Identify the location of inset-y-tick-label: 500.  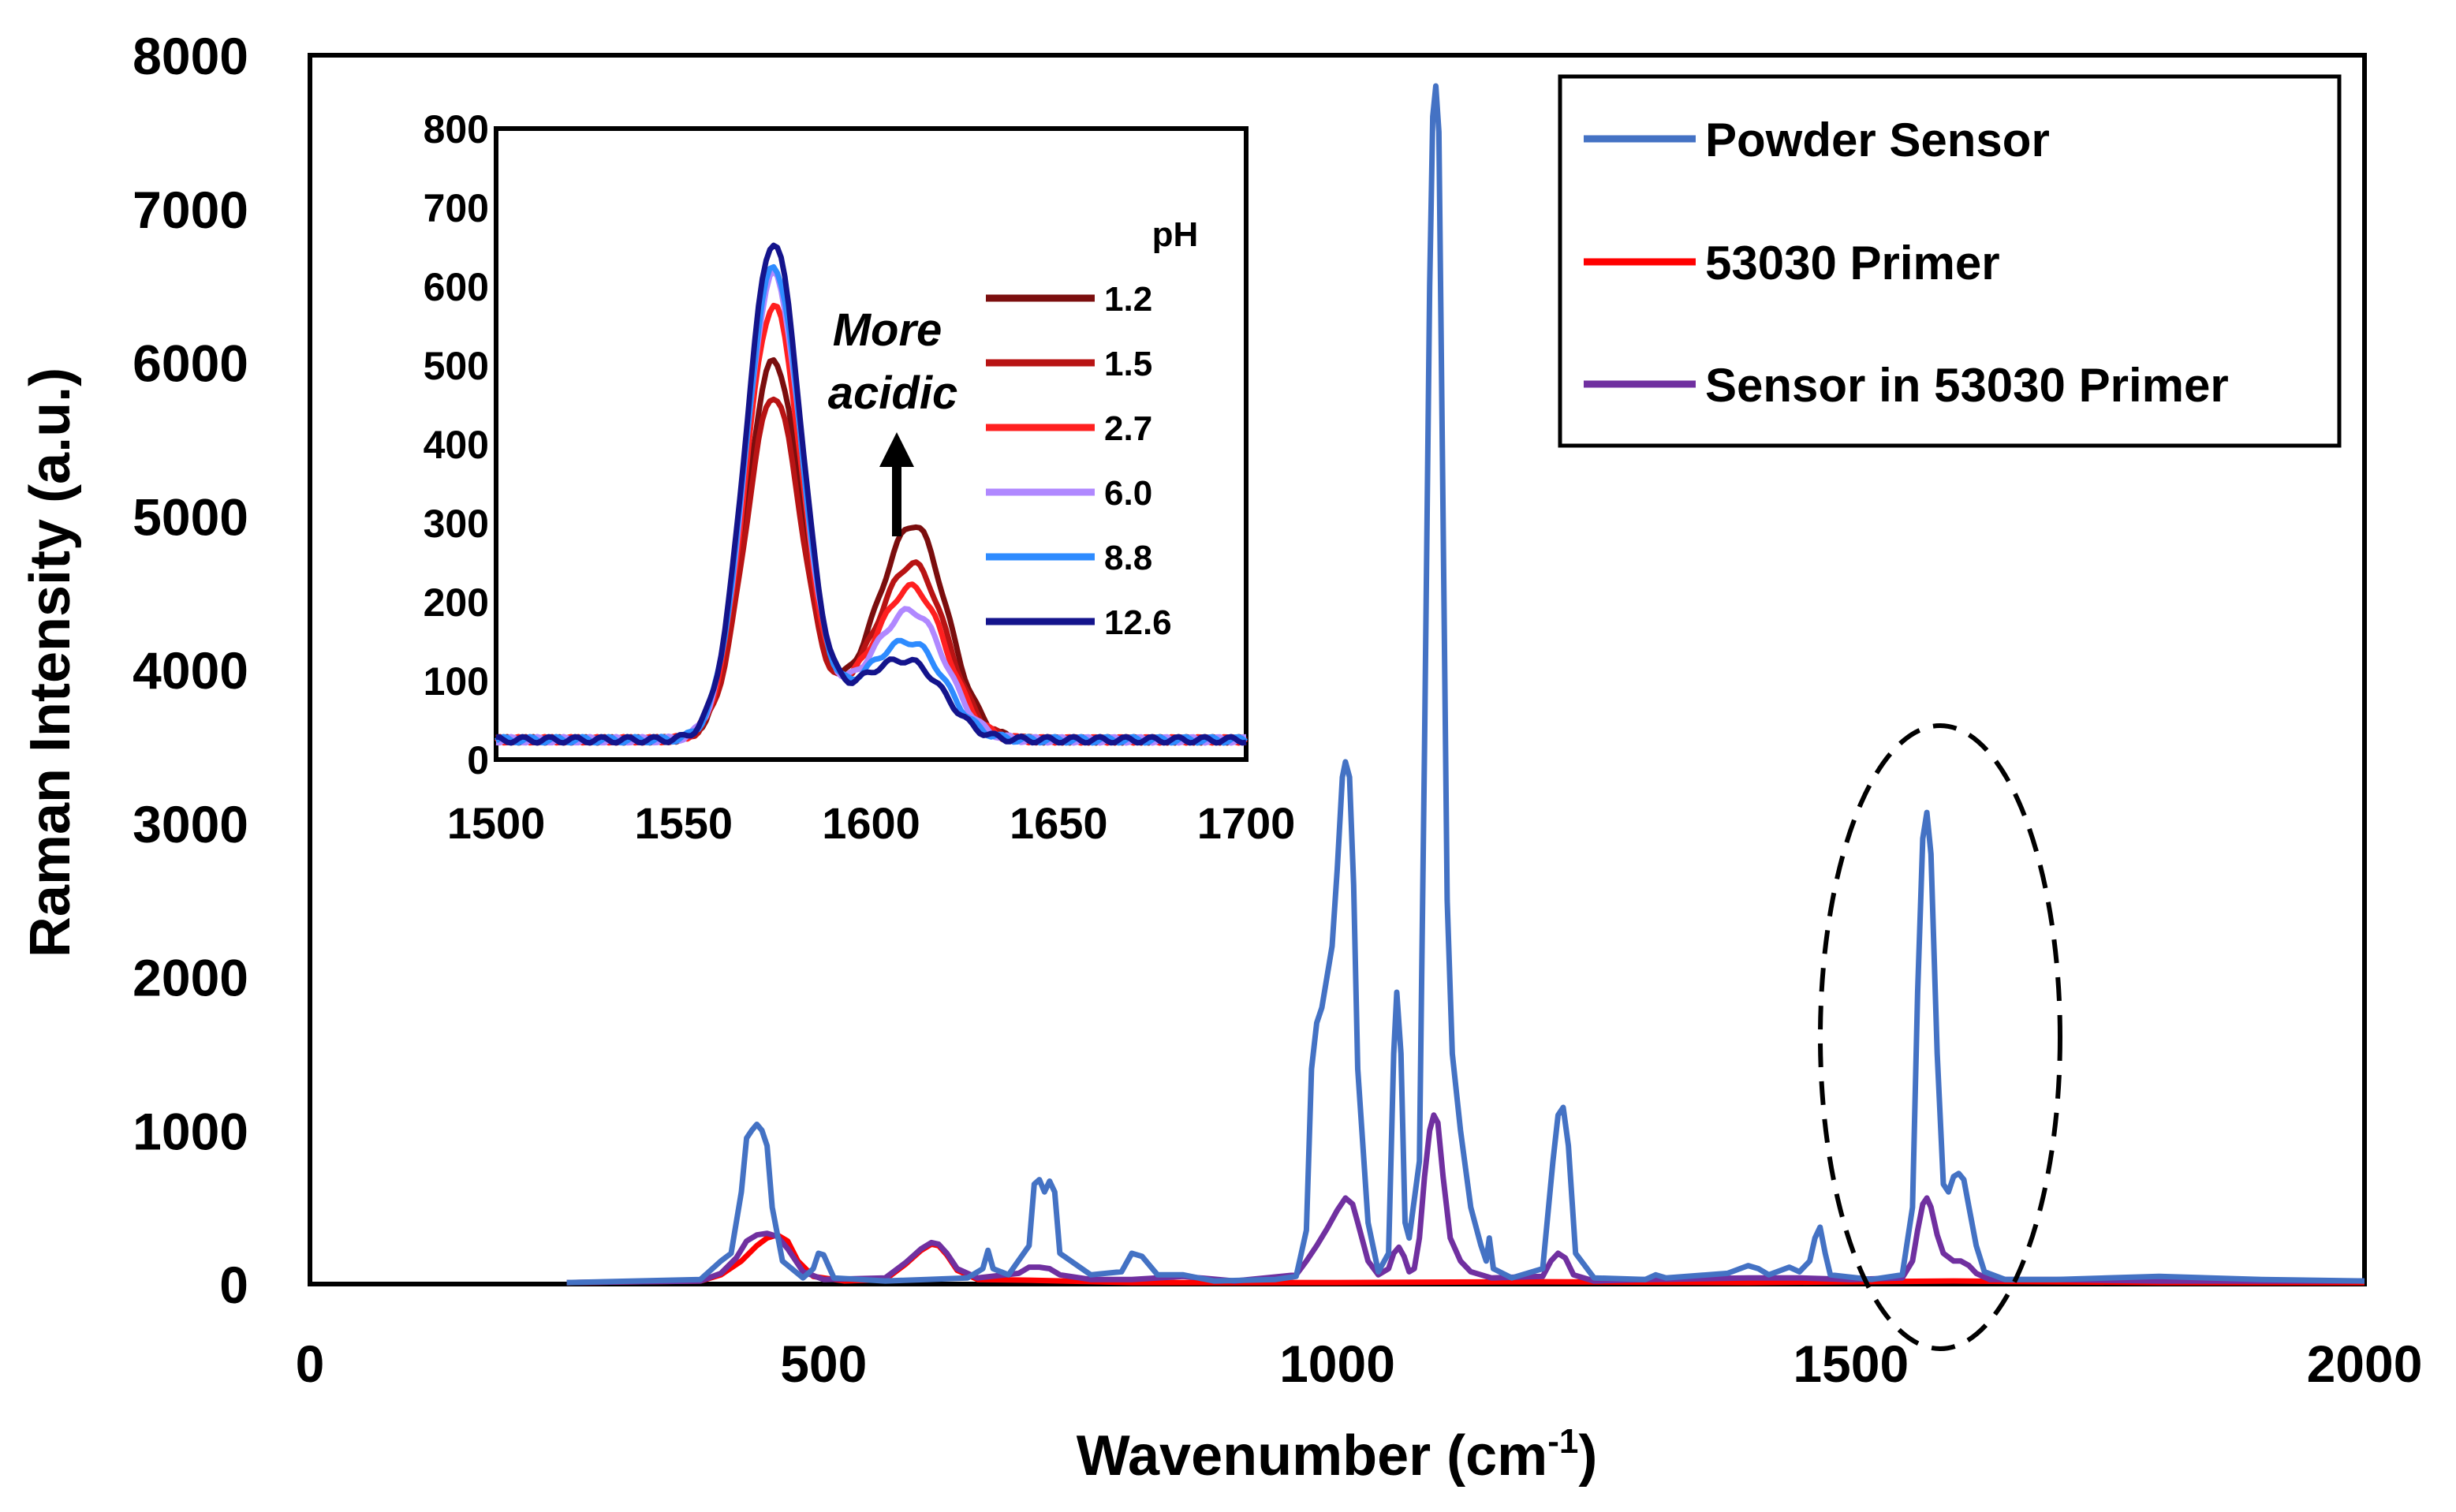
(456, 366).